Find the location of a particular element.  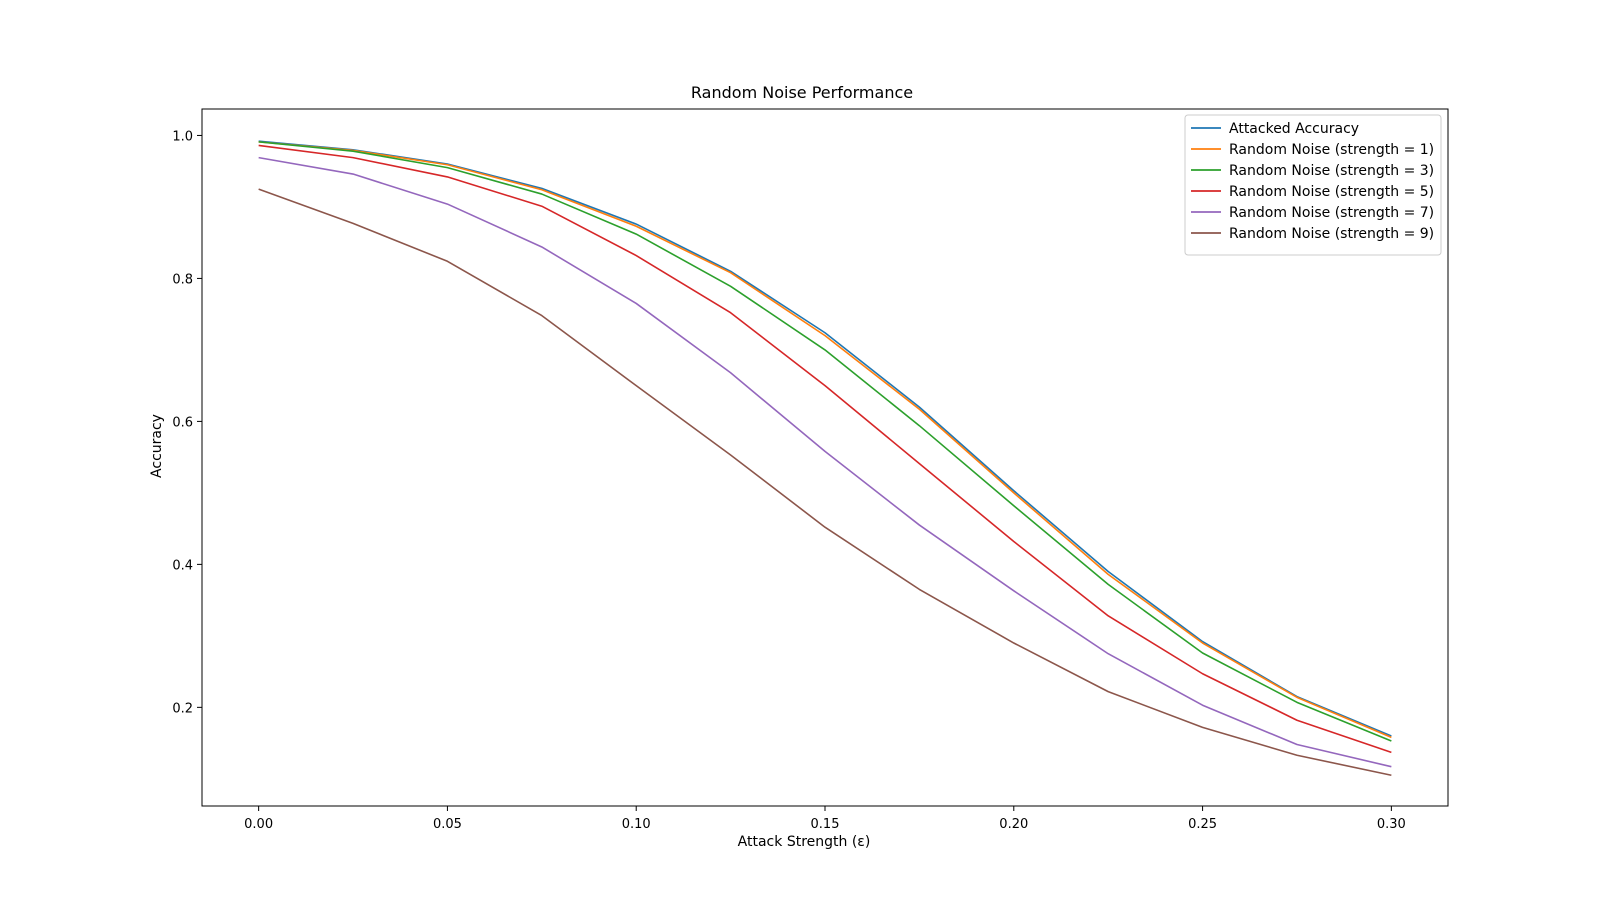

y-tick-label: 0.4 is located at coordinates (182, 565).